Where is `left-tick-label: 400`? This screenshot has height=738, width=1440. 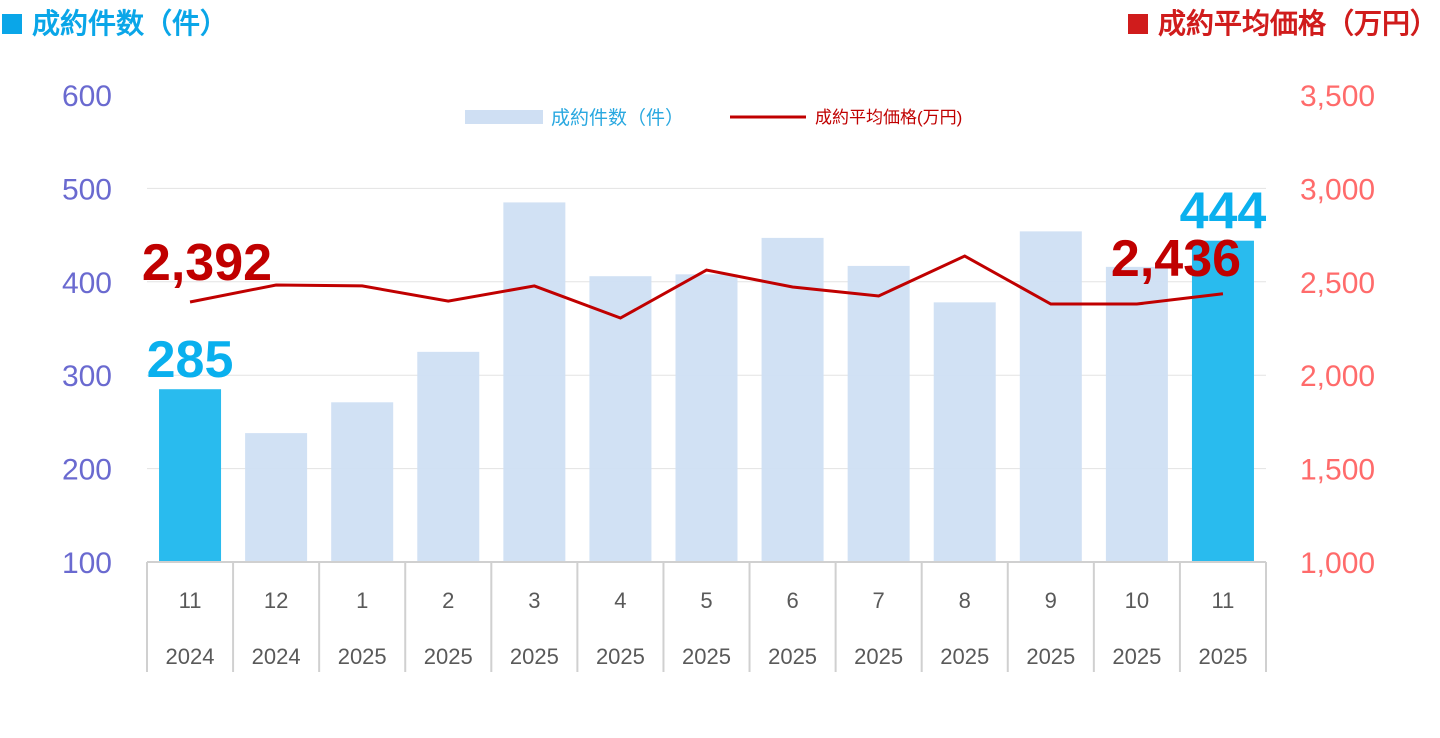
left-tick-label: 400 is located at coordinates (87, 283).